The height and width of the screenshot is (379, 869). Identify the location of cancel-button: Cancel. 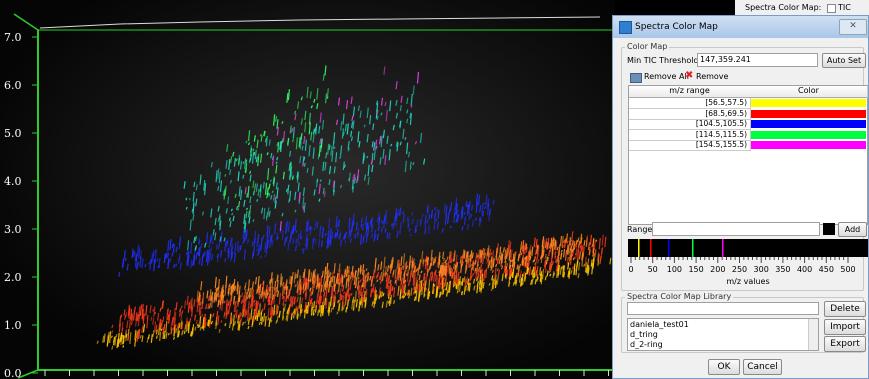
(762, 367).